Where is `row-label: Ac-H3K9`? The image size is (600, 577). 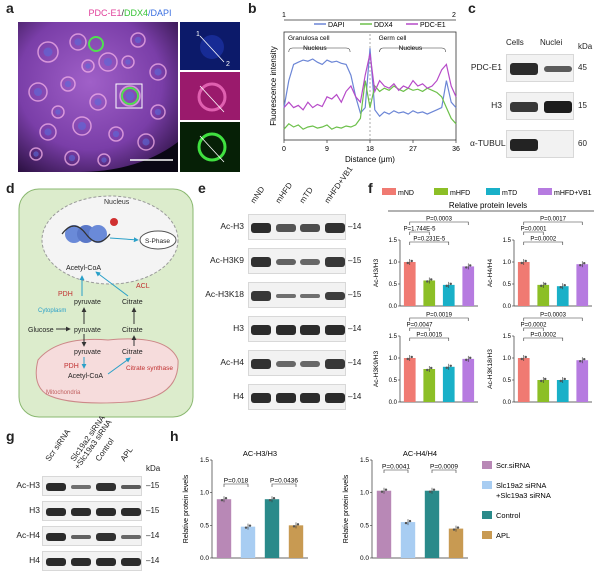
row-label: Ac-H3K9 is located at coordinates (226, 260).